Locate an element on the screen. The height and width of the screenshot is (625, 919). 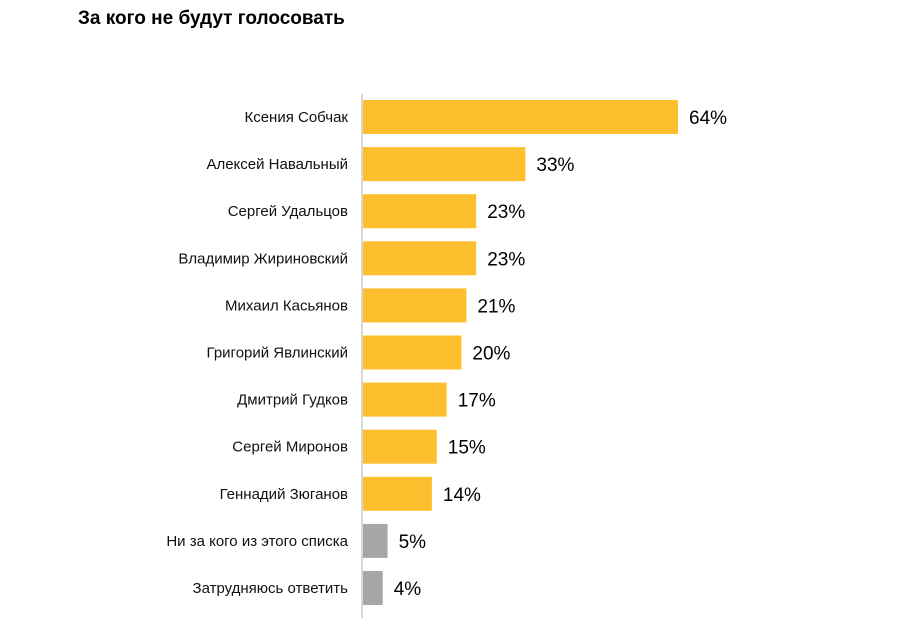
value-label: 15% is located at coordinates (467, 448).